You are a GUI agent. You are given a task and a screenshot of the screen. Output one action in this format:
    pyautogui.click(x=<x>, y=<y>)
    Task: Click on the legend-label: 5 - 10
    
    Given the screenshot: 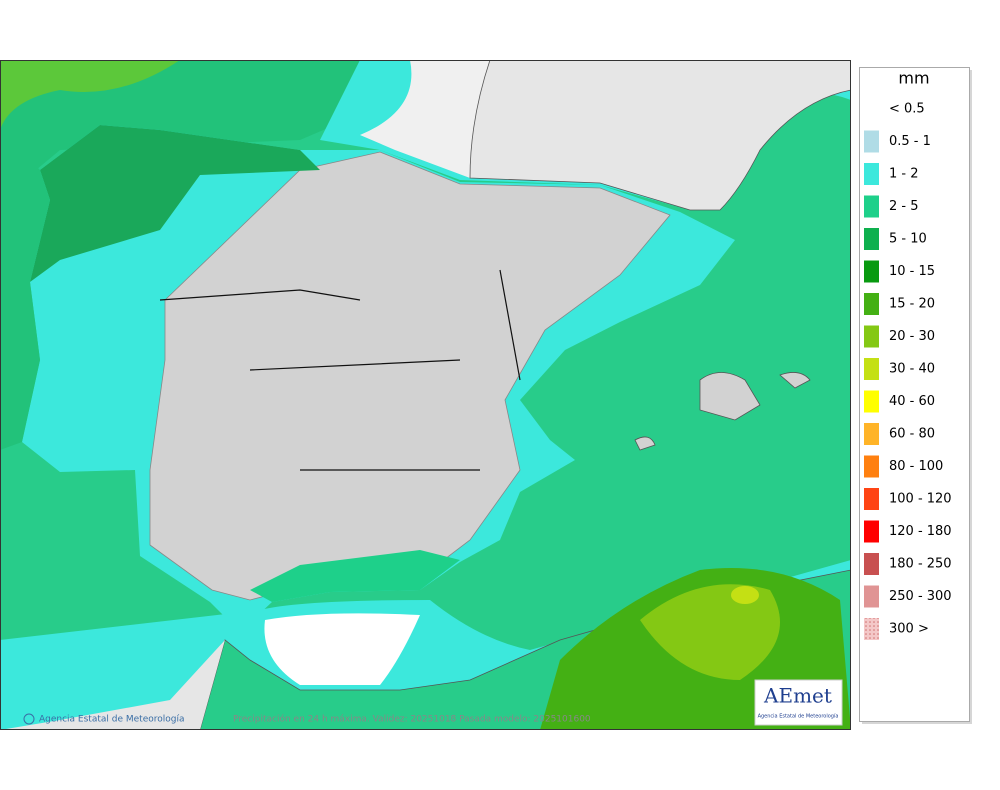 What is the action you would take?
    pyautogui.click(x=908, y=239)
    